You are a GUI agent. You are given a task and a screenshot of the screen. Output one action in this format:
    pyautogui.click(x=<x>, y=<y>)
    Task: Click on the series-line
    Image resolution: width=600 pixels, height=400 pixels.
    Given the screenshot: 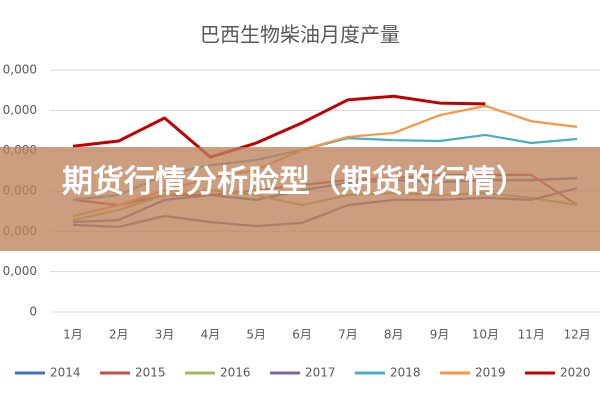 What is the action you would take?
    pyautogui.click(x=279, y=126)
    